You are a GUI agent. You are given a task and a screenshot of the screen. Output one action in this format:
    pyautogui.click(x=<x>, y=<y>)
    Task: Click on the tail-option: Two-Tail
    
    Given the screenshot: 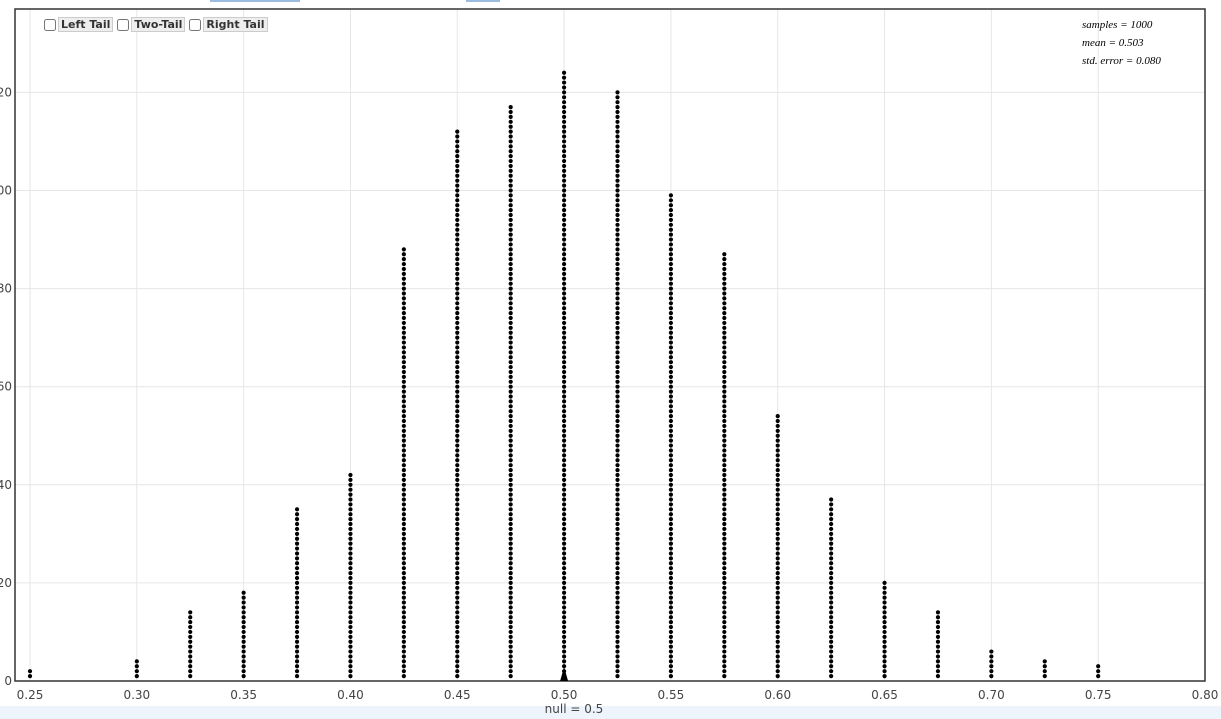 What is the action you would take?
    pyautogui.click(x=151, y=24)
    